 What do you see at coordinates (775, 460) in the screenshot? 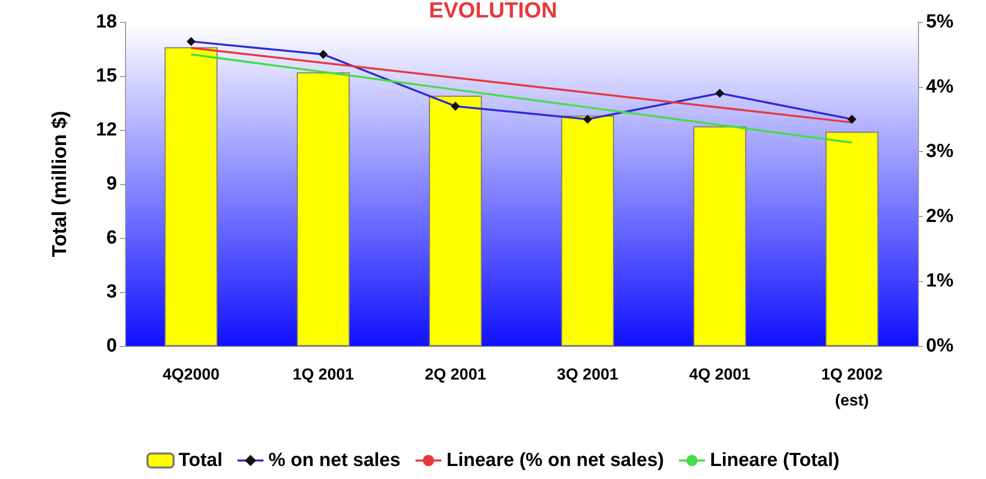
I see `legend-label: Lineare (Total)` at bounding box center [775, 460].